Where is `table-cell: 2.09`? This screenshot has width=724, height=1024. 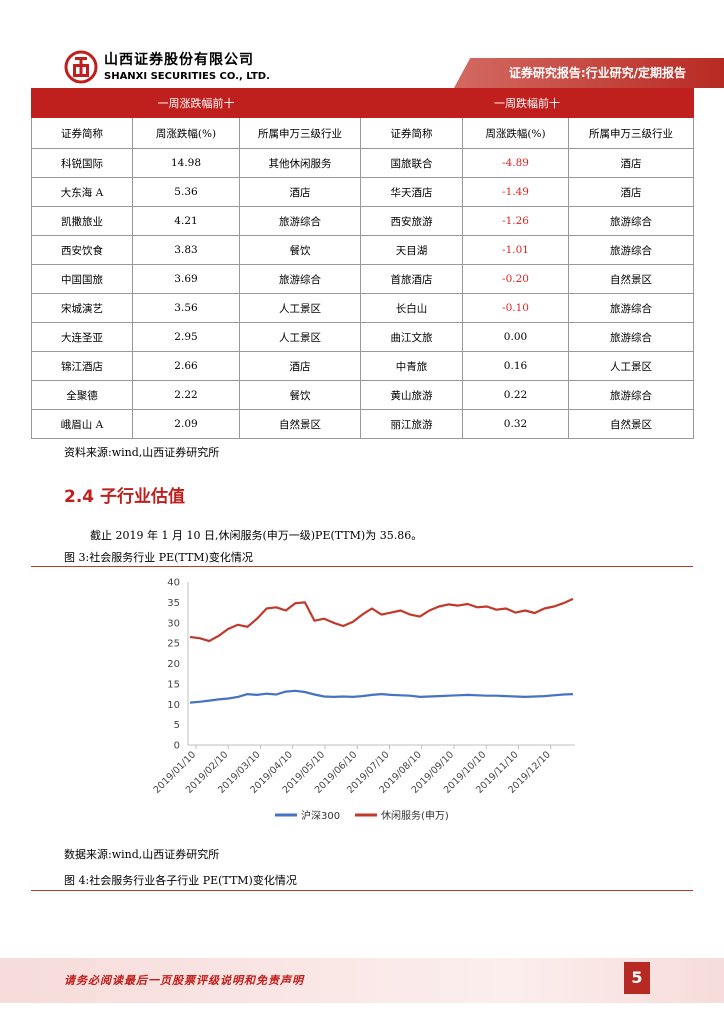
table-cell: 2.09 is located at coordinates (186, 424).